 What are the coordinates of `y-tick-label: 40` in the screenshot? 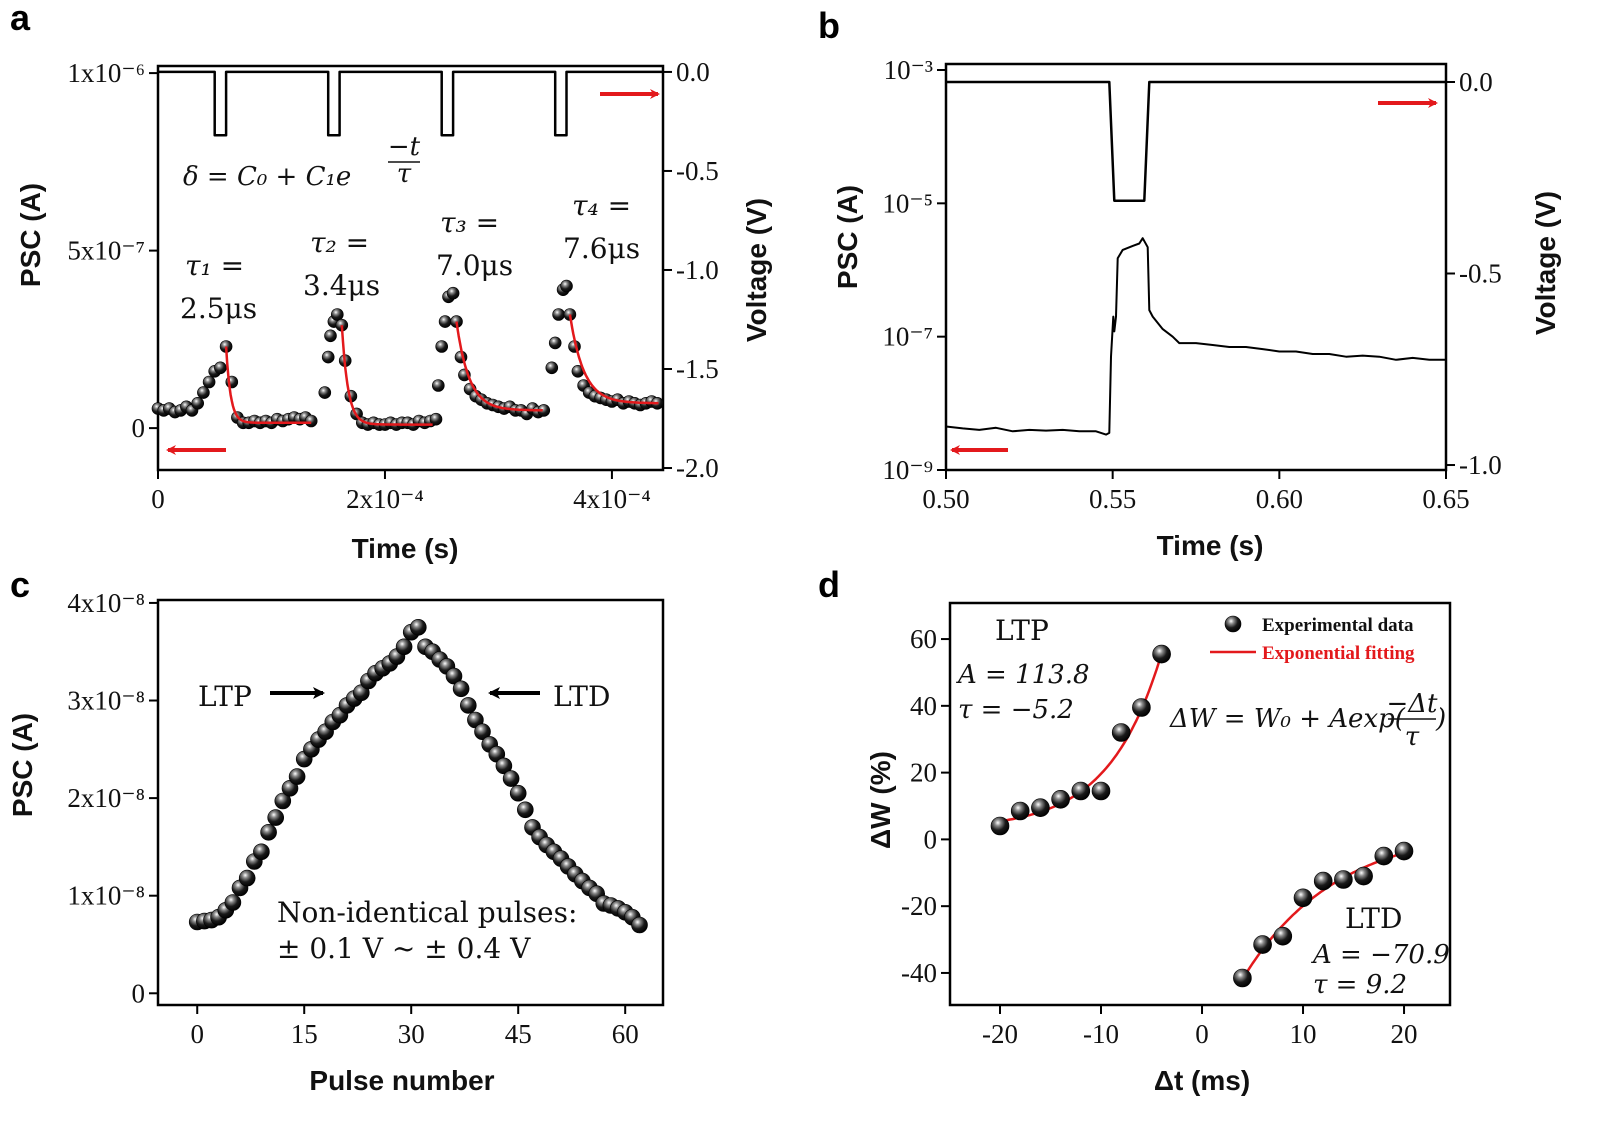 It's located at (923, 706).